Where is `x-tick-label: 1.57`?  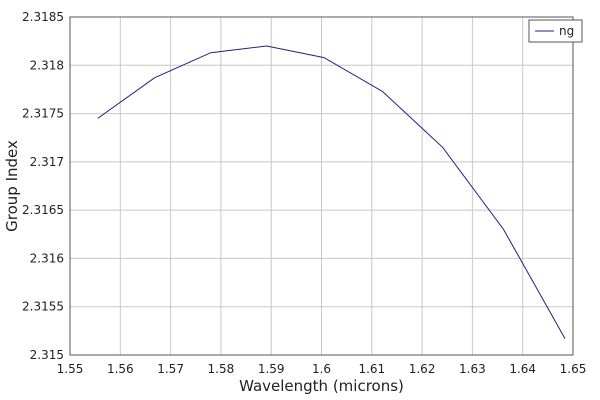 x-tick-label: 1.57 is located at coordinates (170, 369).